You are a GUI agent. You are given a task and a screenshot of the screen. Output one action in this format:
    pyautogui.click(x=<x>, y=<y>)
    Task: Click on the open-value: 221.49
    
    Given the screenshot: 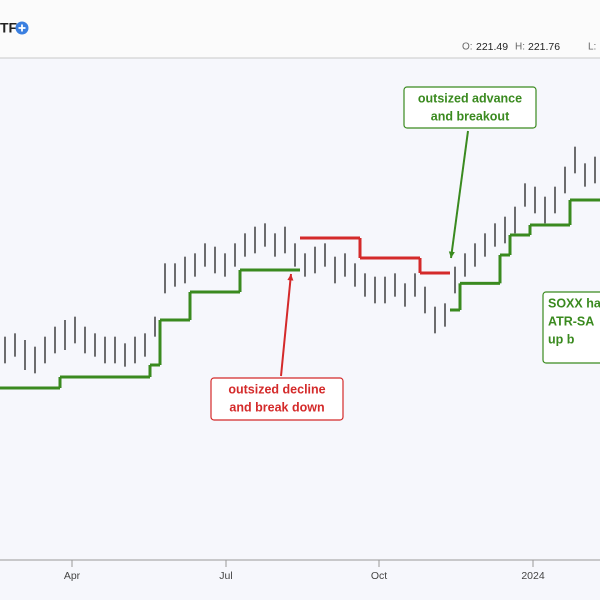 What is the action you would take?
    pyautogui.click(x=492, y=47)
    